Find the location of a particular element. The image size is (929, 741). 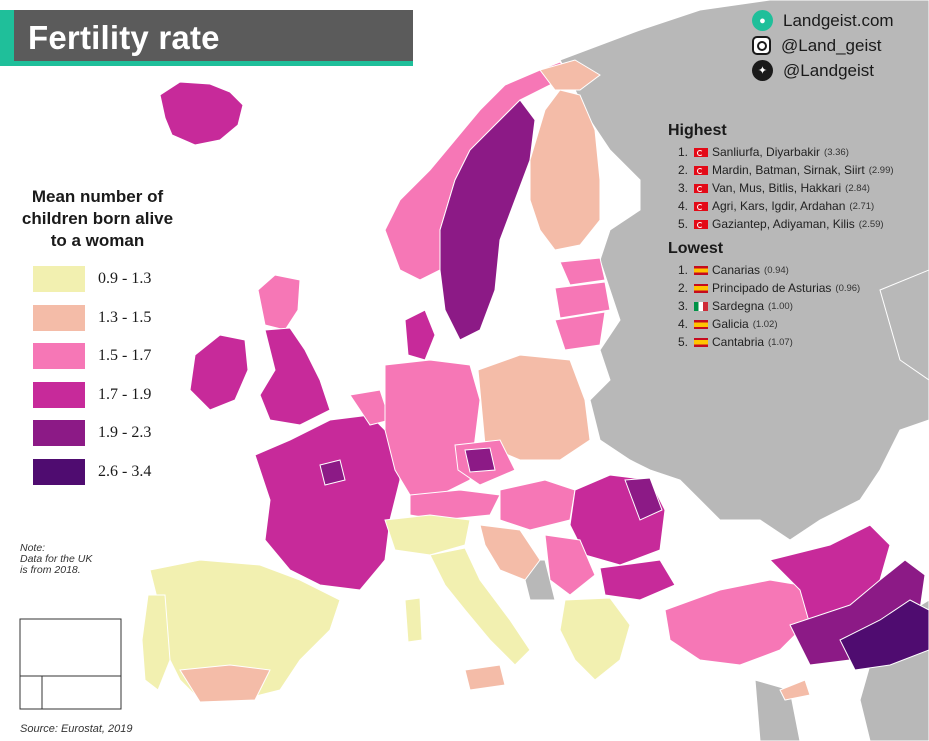

legend-title-line: children born alive is located at coordinates (97, 218).